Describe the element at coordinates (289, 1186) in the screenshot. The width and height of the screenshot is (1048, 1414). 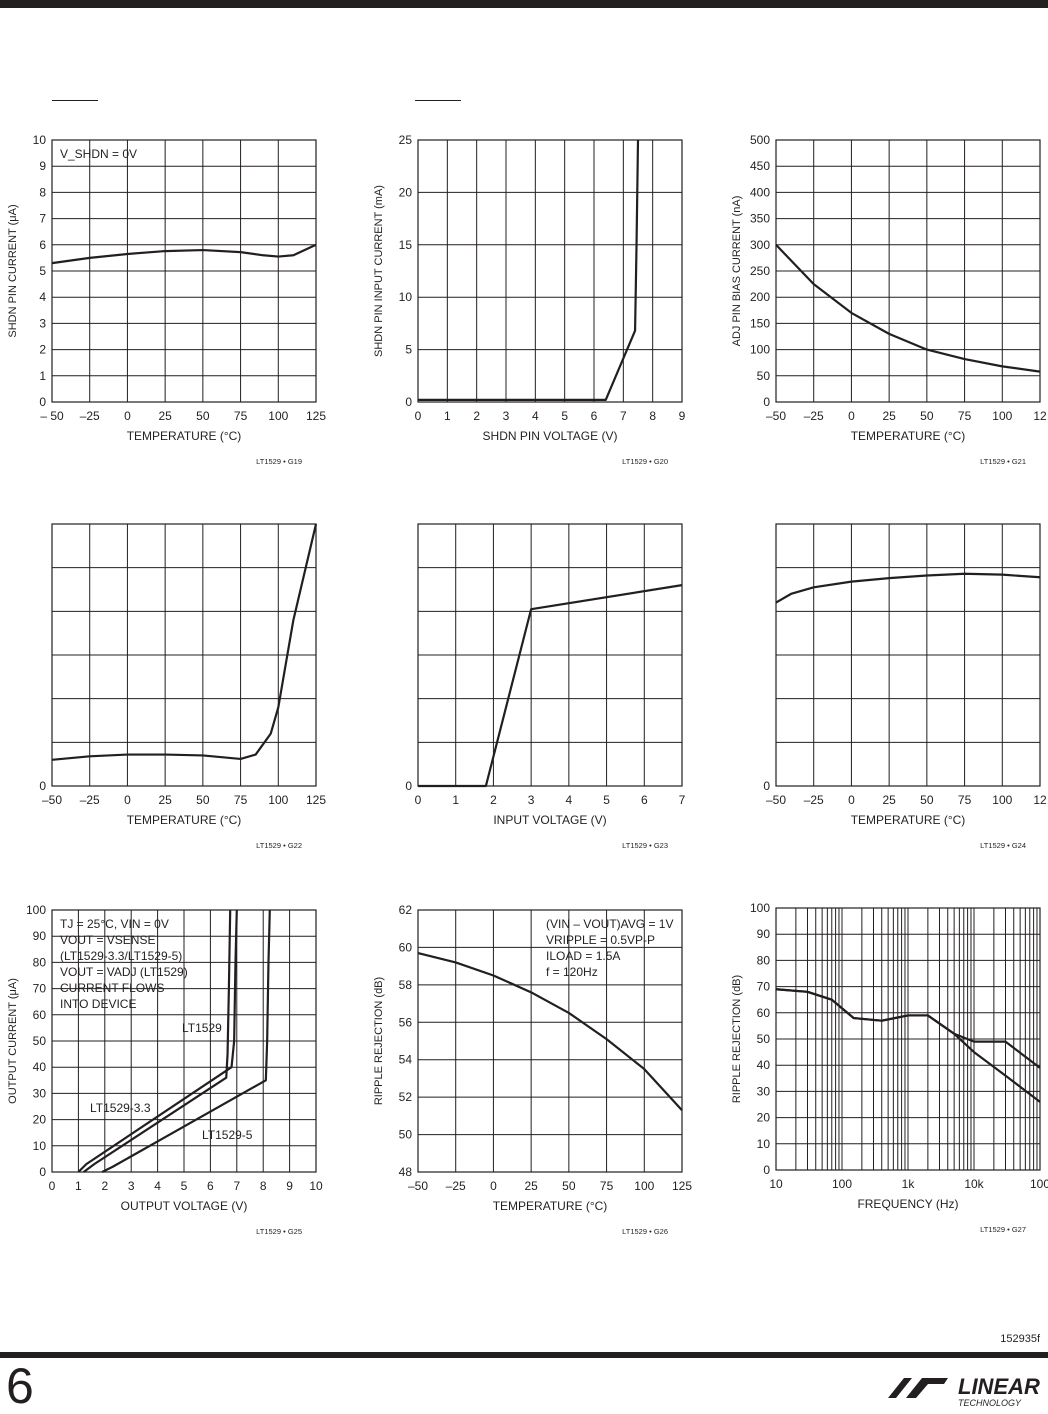
I see `x-tick-label: 9` at that location.